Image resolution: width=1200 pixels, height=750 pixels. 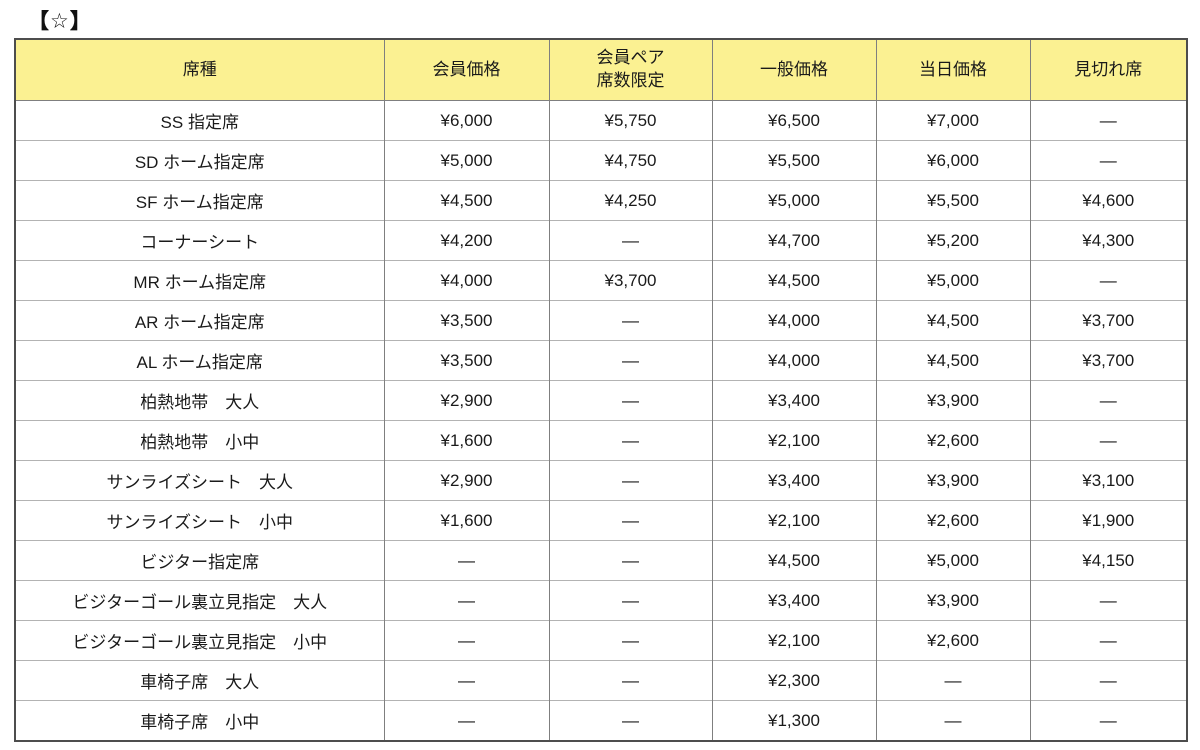 I want to click on seat-type-cell: サンライズシート 小中, so click(x=199, y=520).